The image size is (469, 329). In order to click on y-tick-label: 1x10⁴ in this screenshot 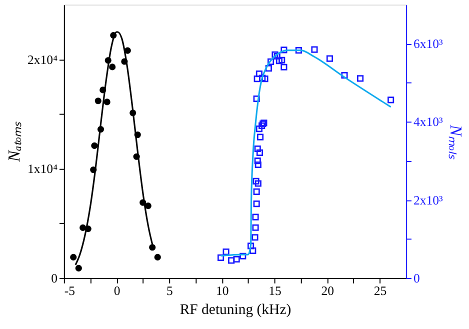, I will do `click(43, 169)`.